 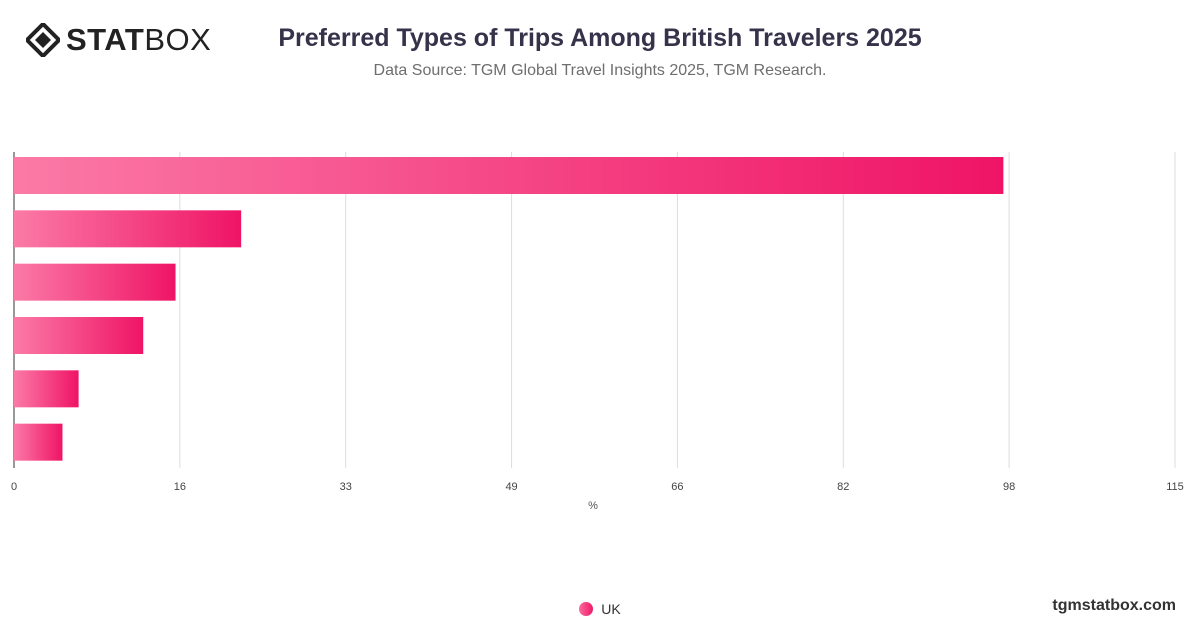 I want to click on legend-swatch-uk, so click(x=586, y=609).